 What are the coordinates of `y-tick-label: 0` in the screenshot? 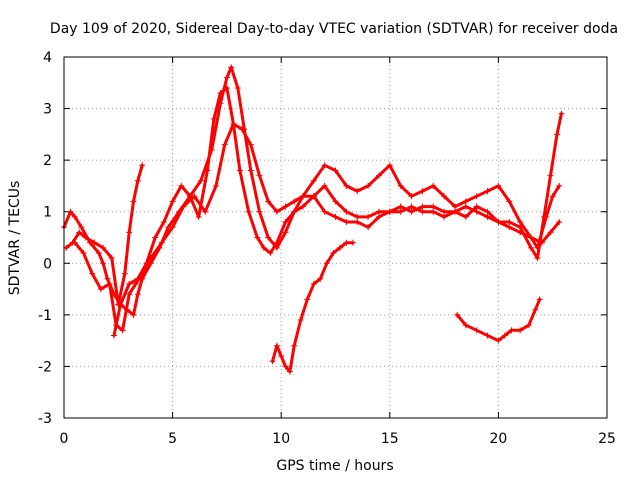 It's located at (47, 264).